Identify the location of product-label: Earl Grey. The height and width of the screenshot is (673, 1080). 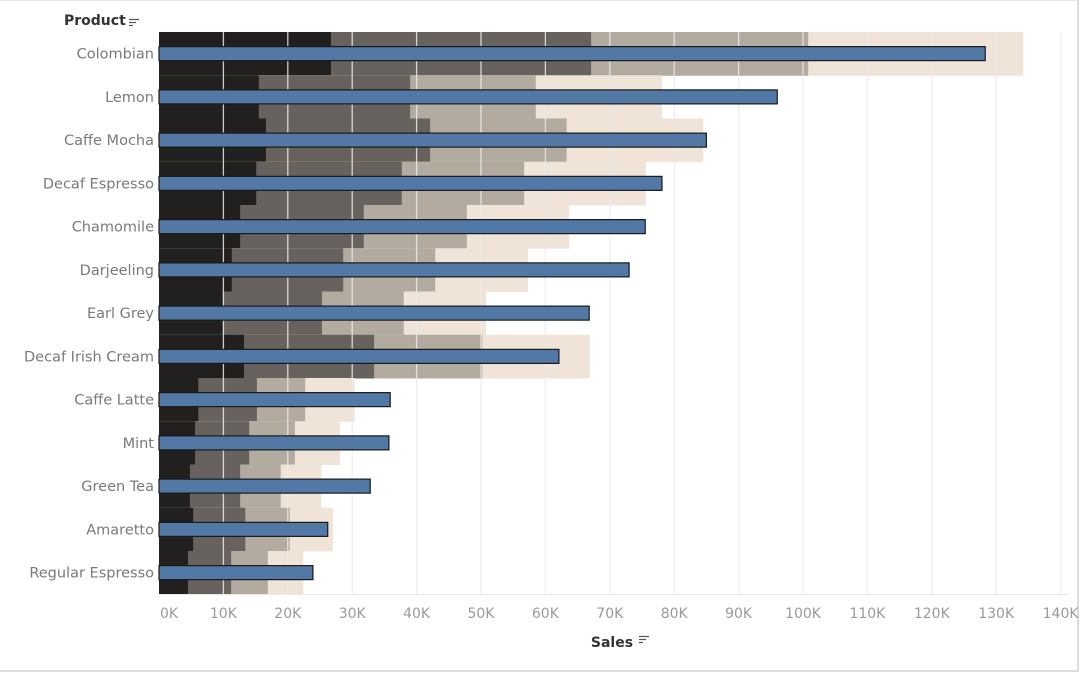
(120, 314).